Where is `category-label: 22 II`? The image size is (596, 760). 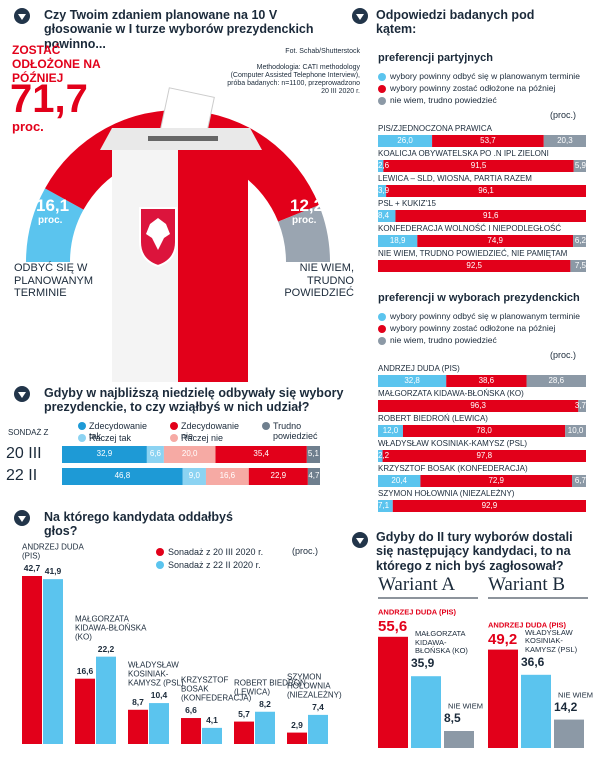 category-label: 22 II is located at coordinates (22, 475).